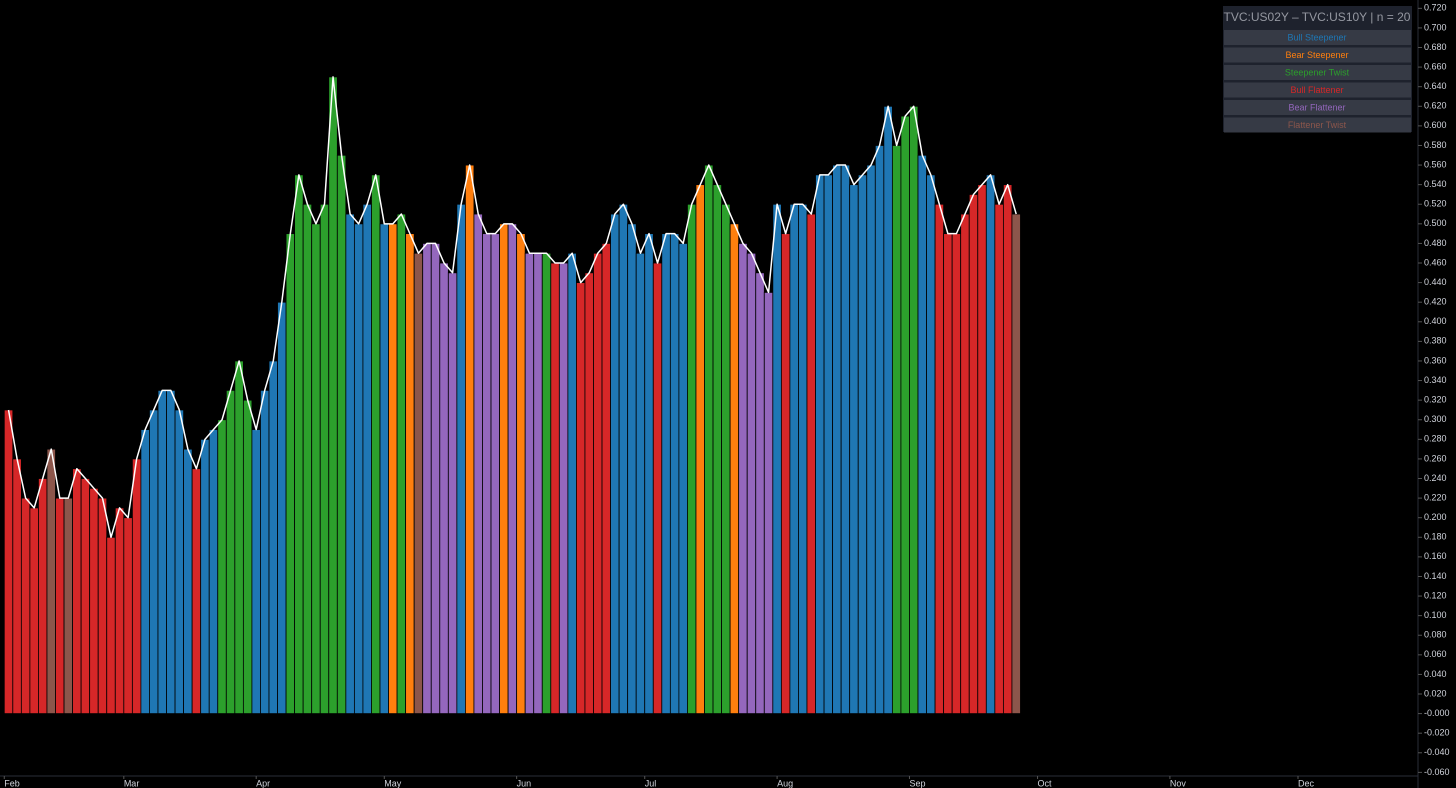  I want to click on y-tick-label: 0.560, so click(1435, 164).